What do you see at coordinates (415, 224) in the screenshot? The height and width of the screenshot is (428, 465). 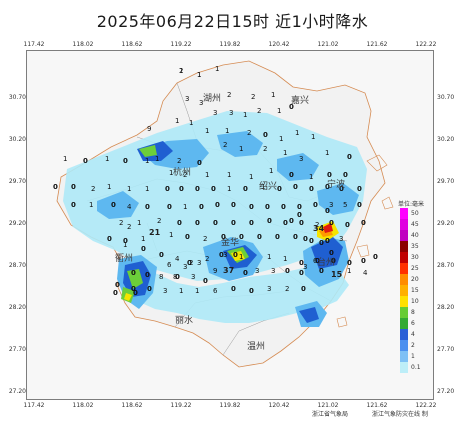 I see `legend-label: 45` at bounding box center [415, 224].